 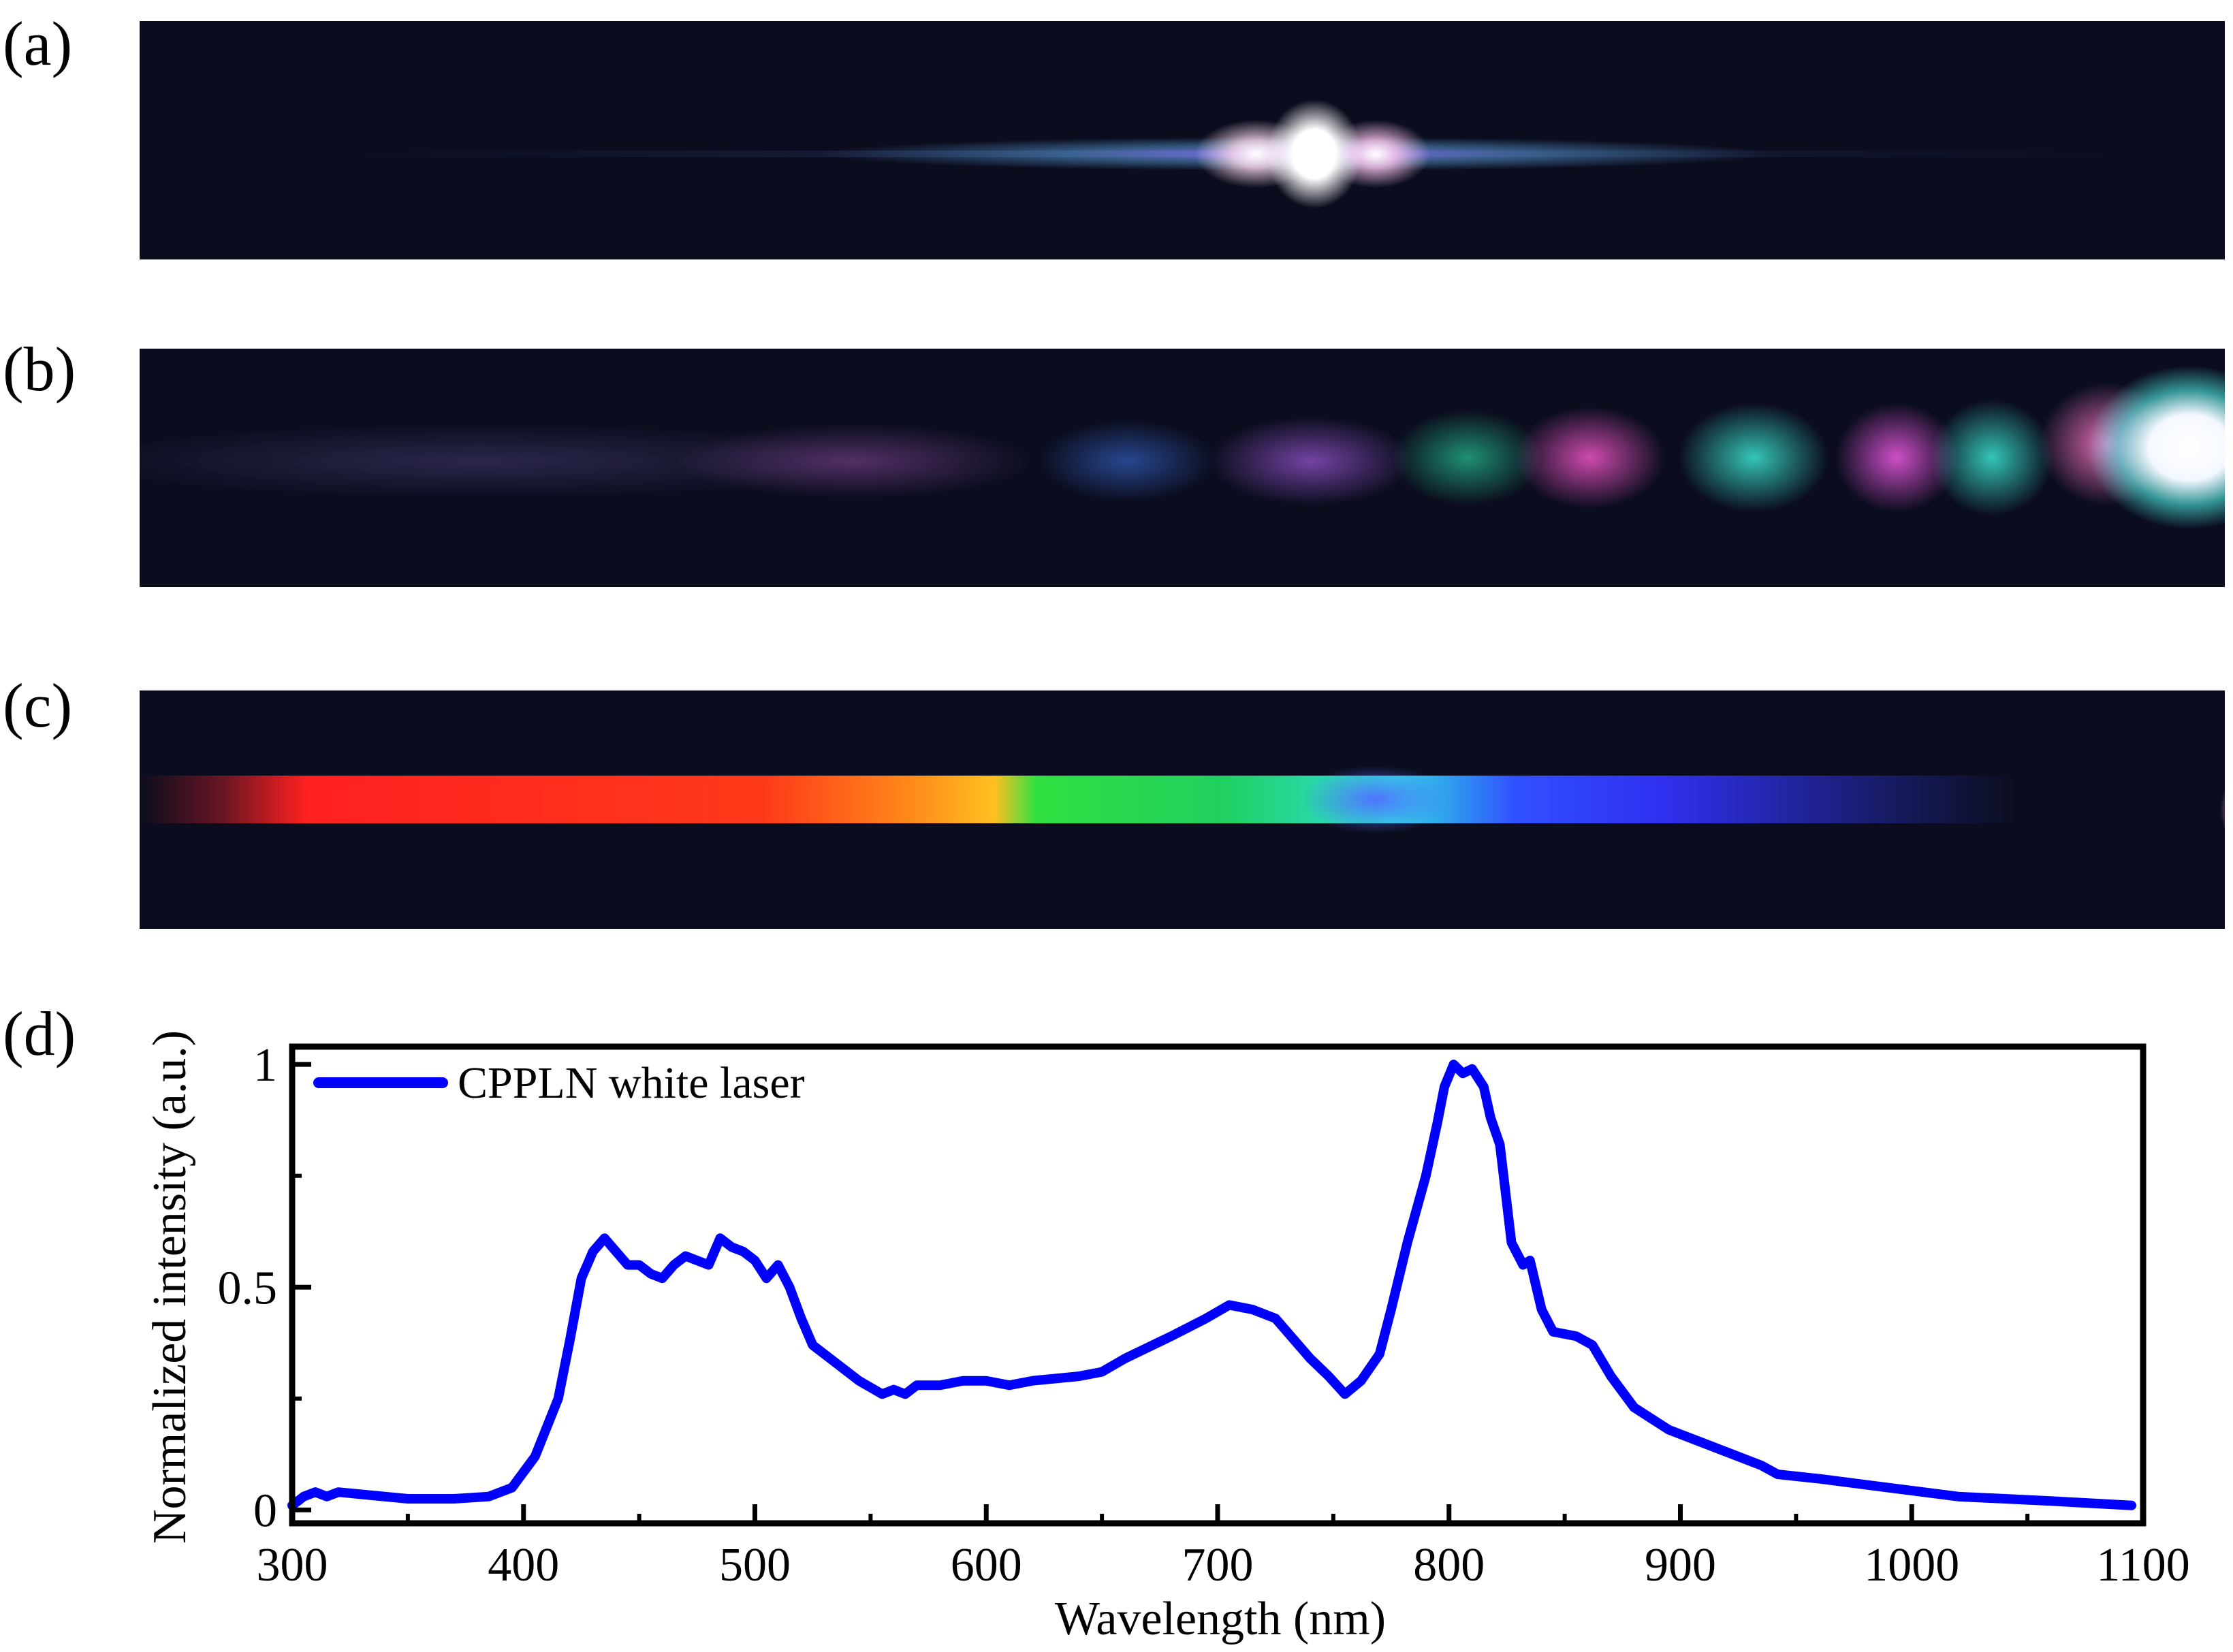 I want to click on legend: CPPLN white laser, so click(x=559, y=1083).